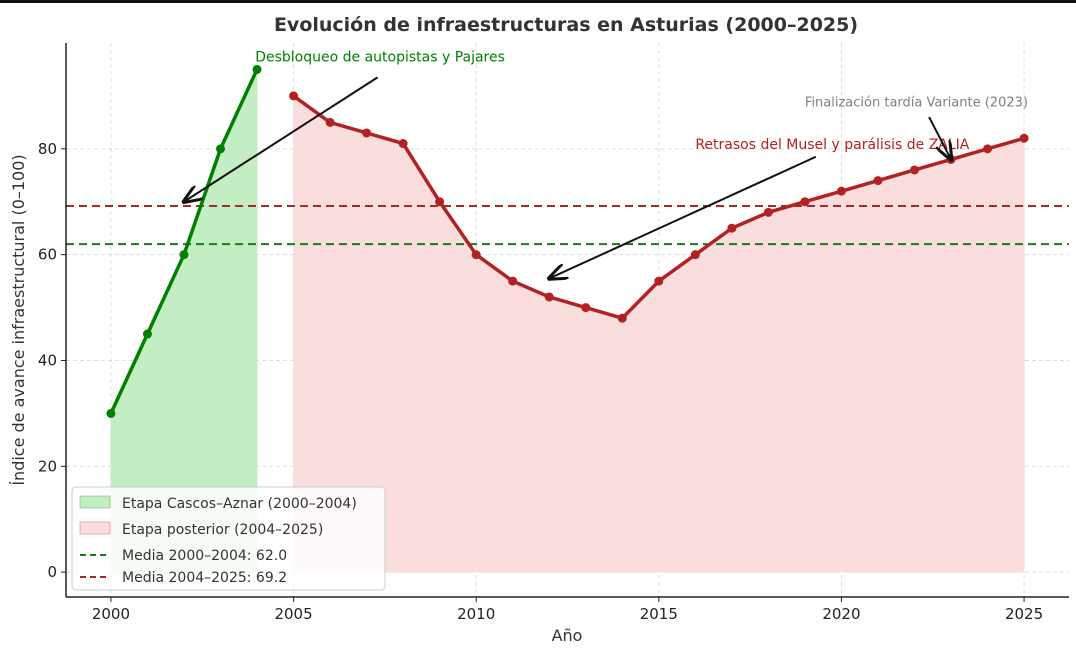 The width and height of the screenshot is (1076, 648). What do you see at coordinates (293, 614) in the screenshot?
I see `x-tick-label: 2005` at bounding box center [293, 614].